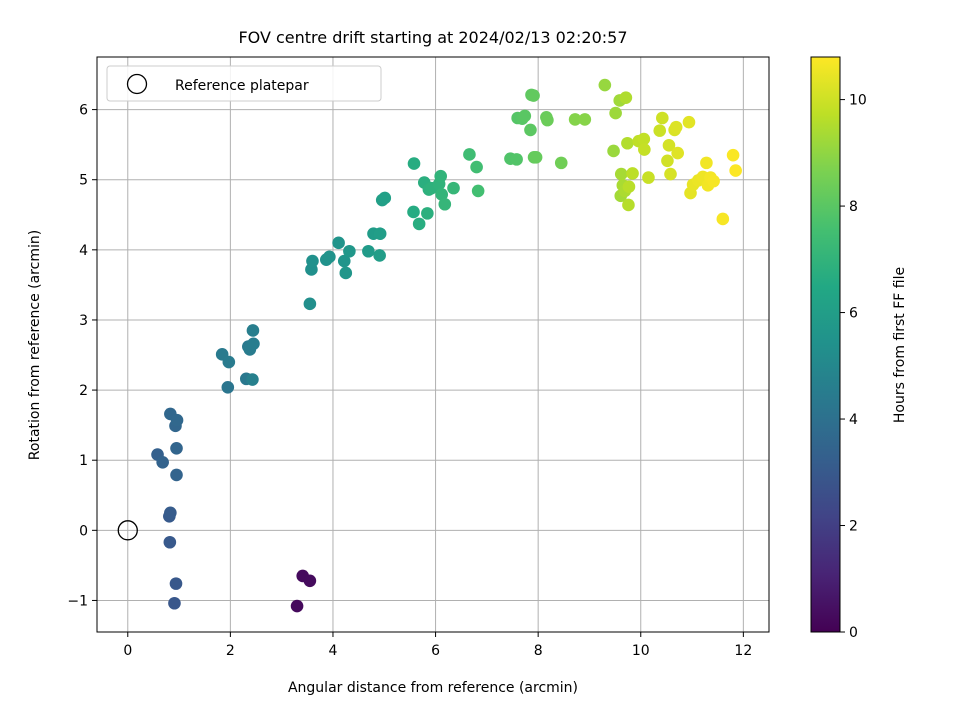  What do you see at coordinates (853, 633) in the screenshot?
I see `colorbar-tick-label: 0` at bounding box center [853, 633].